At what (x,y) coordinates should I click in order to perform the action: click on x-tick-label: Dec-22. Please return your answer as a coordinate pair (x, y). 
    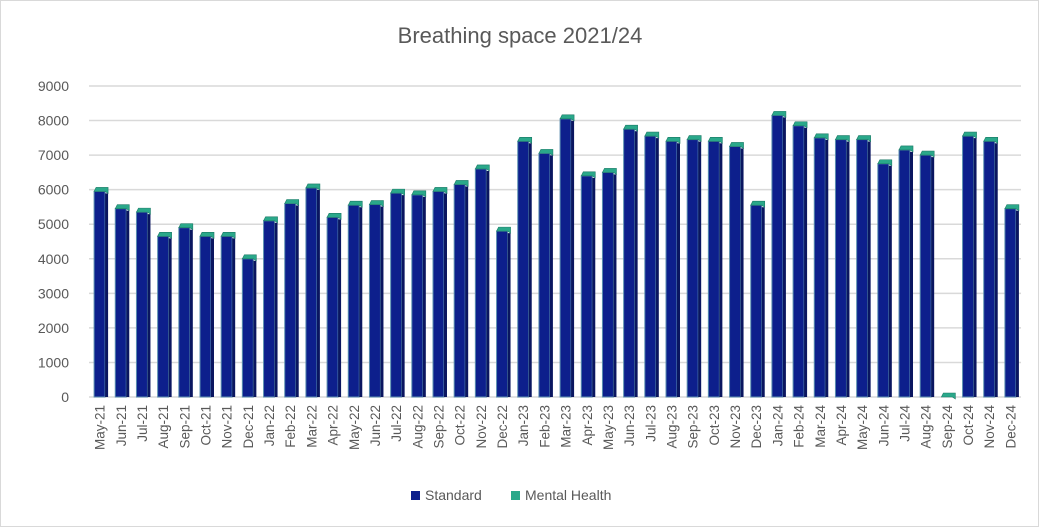
    Looking at the image, I should click on (502, 427).